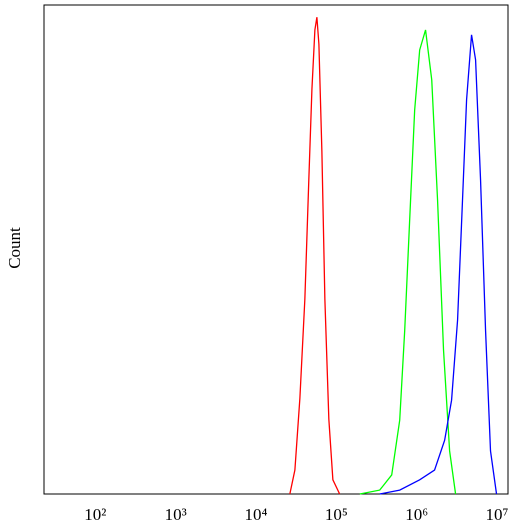 Image resolution: width=518 pixels, height=532 pixels. I want to click on y-axis-label: Count, so click(14, 248).